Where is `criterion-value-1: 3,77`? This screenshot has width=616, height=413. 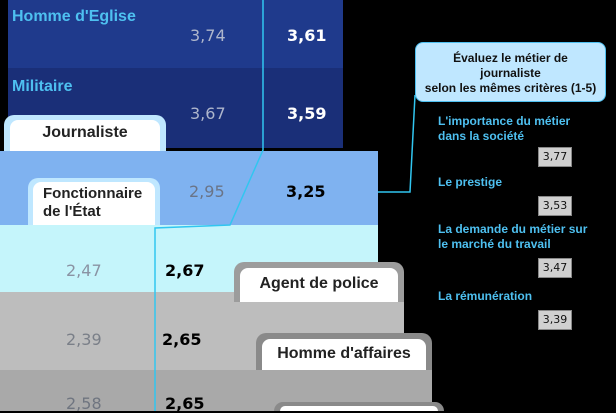
criterion-value-1: 3,77 is located at coordinates (555, 157).